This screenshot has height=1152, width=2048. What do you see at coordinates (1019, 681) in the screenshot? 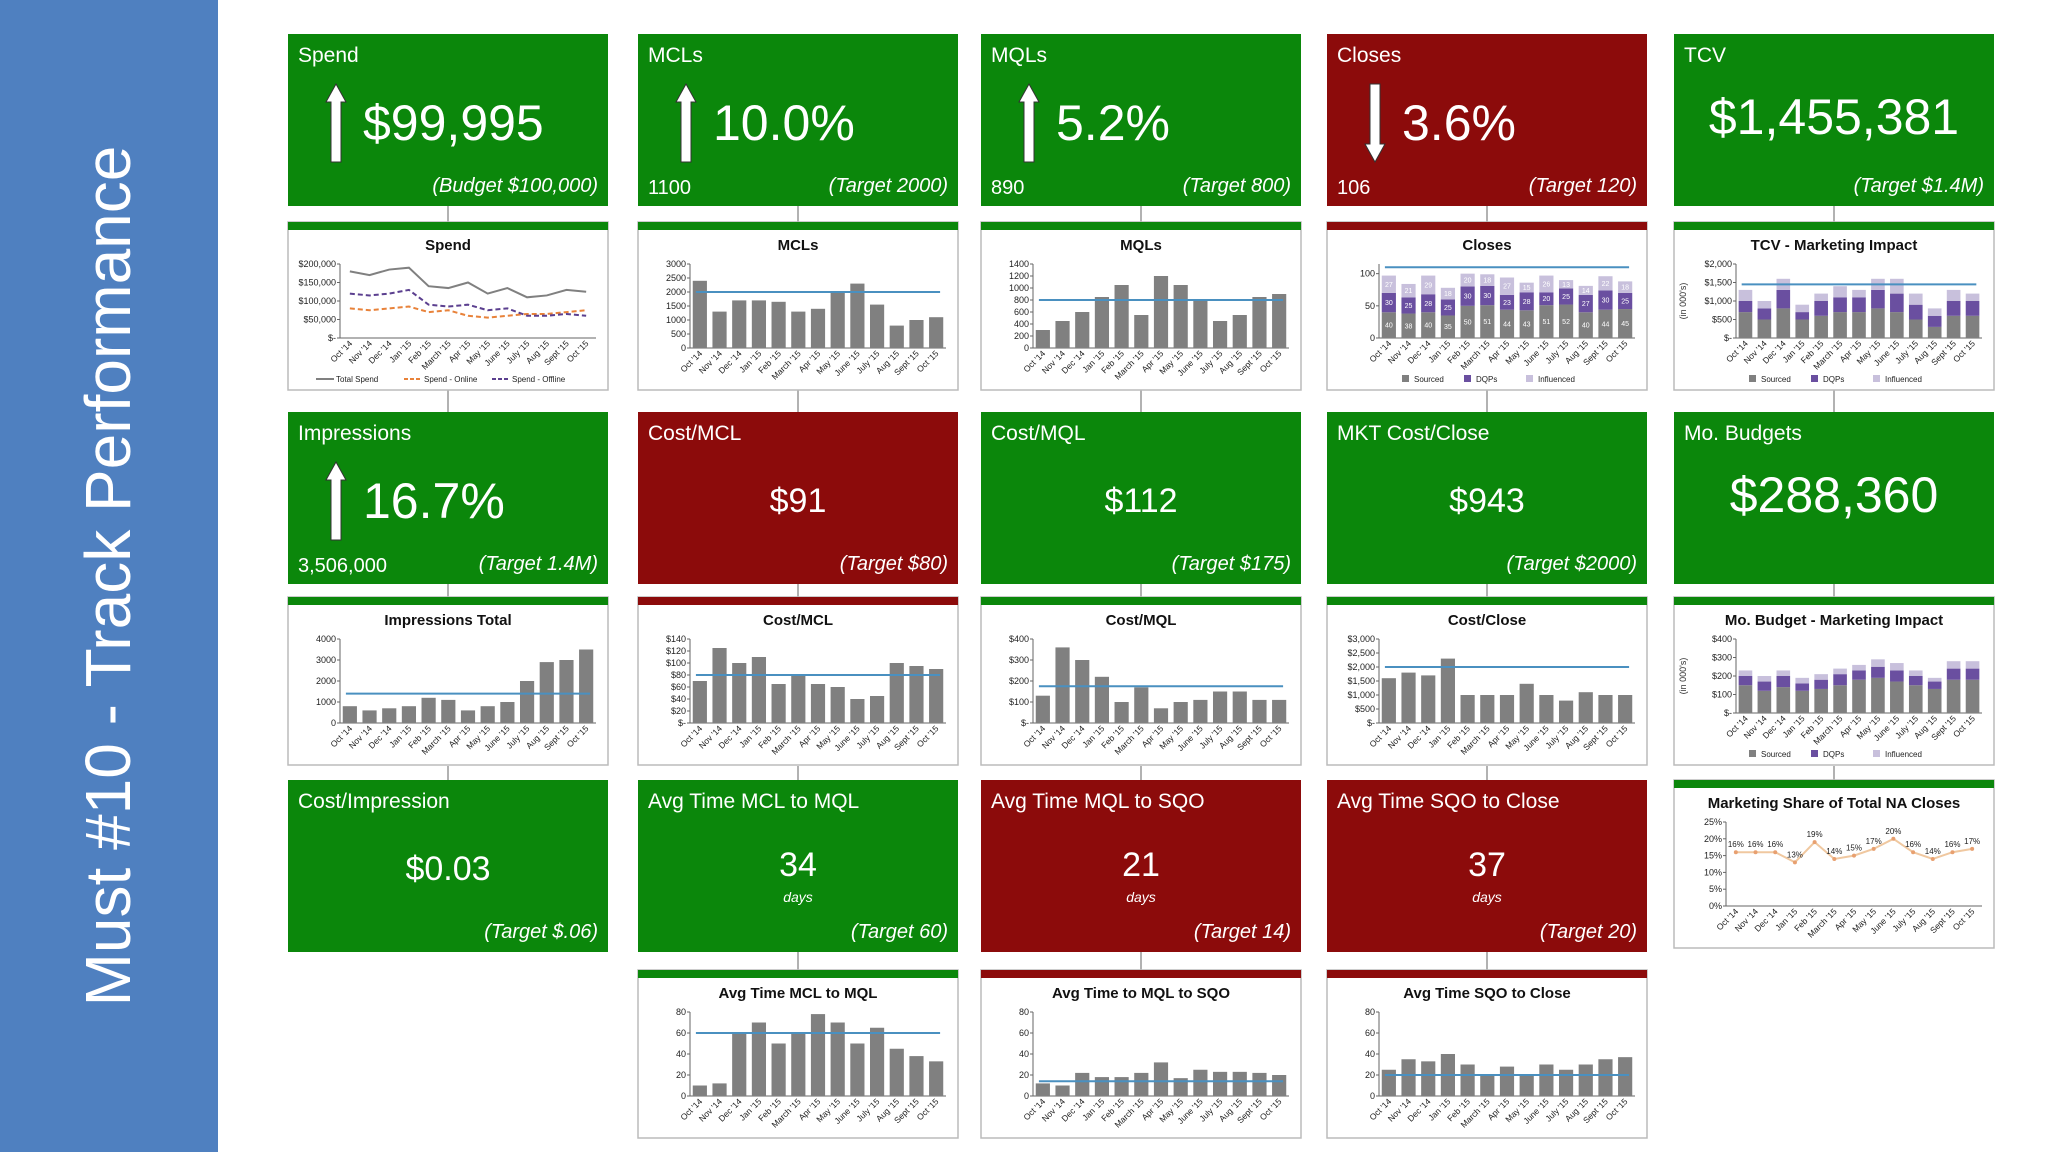
I see `y-tick-label: $200` at bounding box center [1019, 681].